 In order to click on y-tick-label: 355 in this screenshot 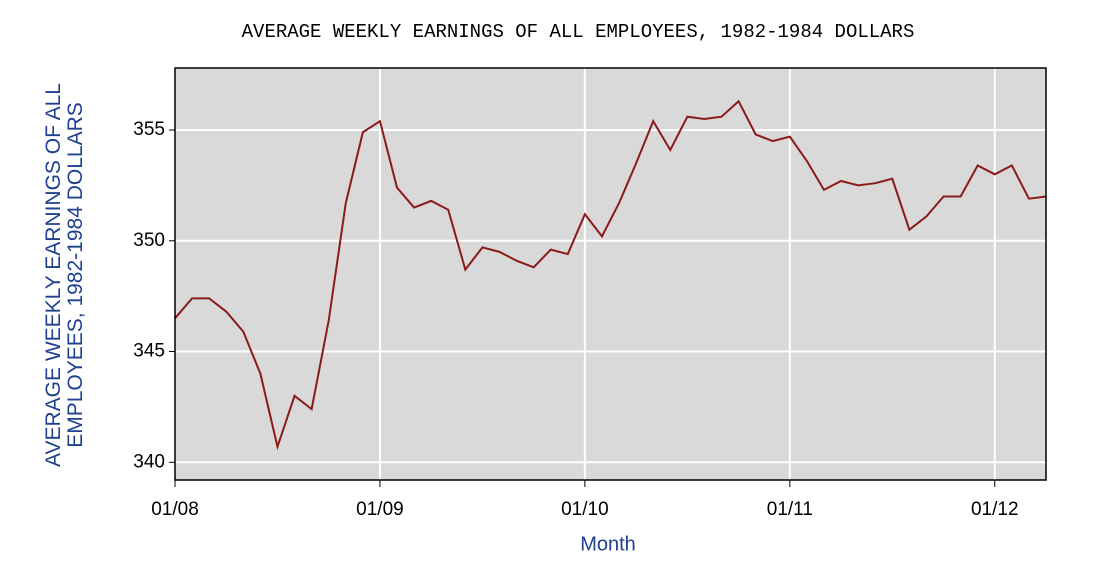, I will do `click(149, 129)`.